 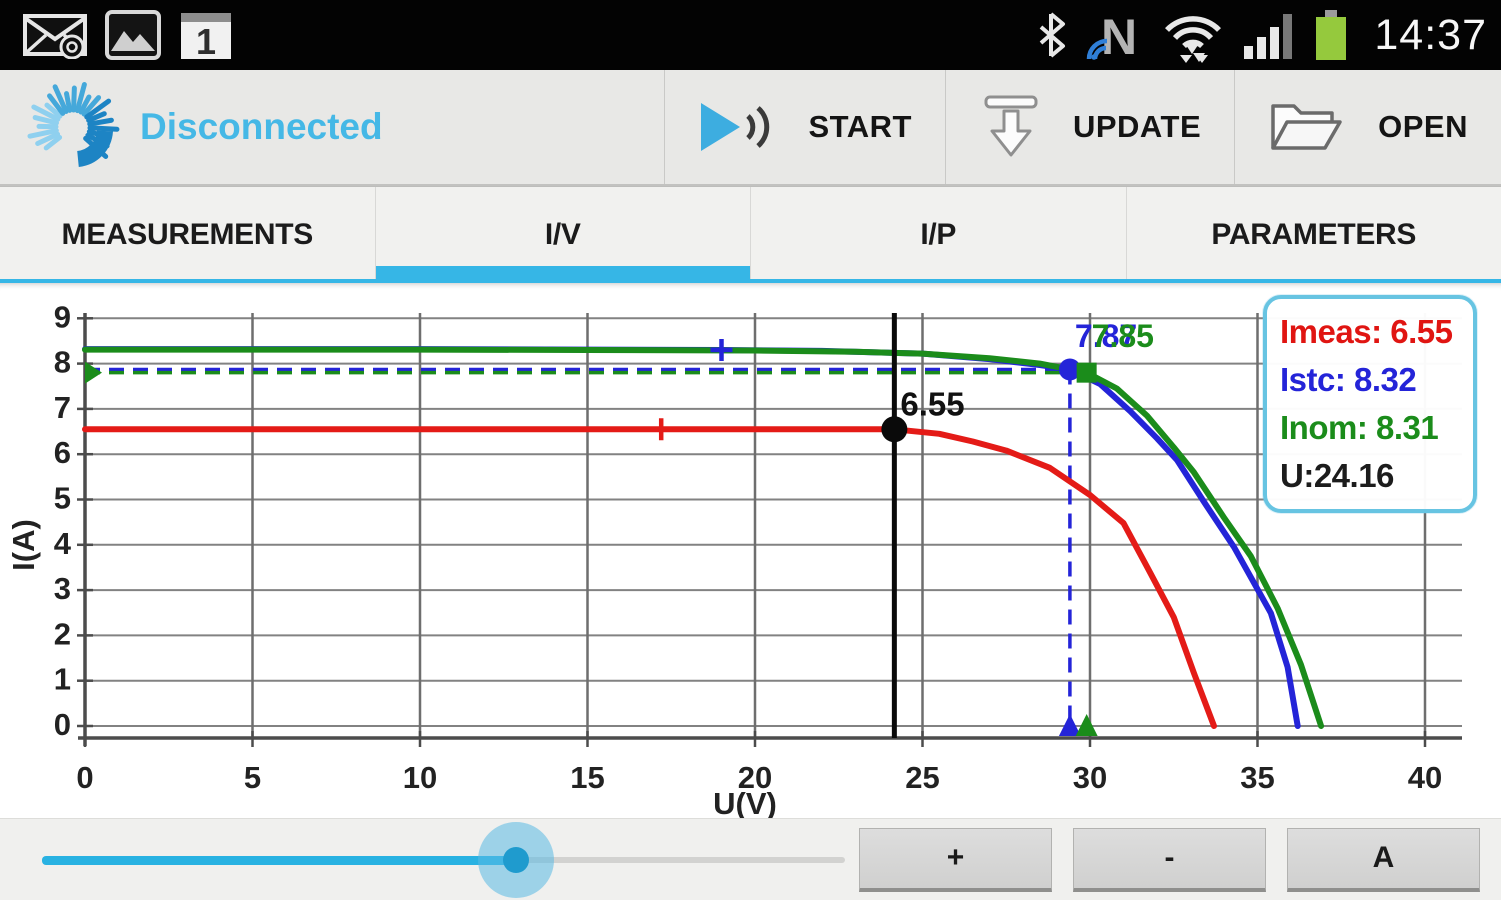 What do you see at coordinates (1193, 39) in the screenshot?
I see `wifi-icon` at bounding box center [1193, 39].